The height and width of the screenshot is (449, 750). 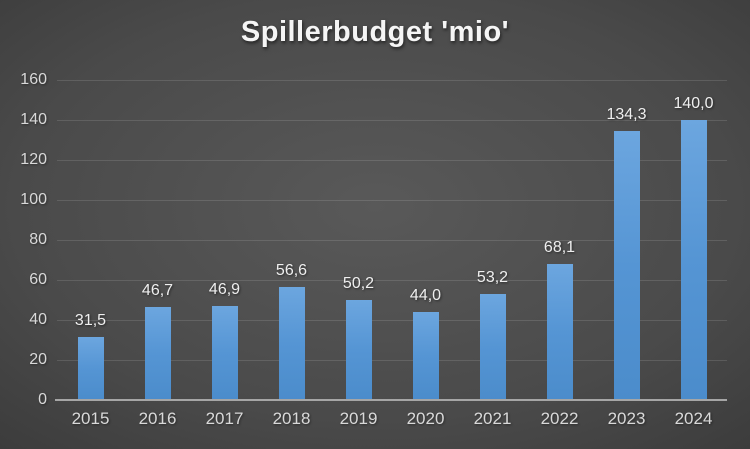 I want to click on bar-slot: 56,6, so click(x=291, y=240).